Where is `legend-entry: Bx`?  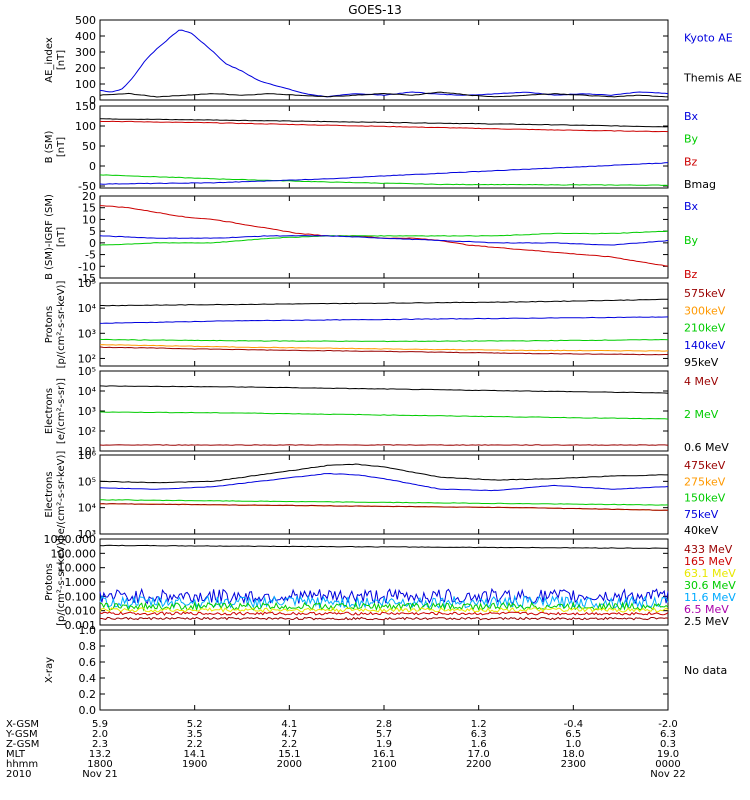 legend-entry: Bx is located at coordinates (691, 116).